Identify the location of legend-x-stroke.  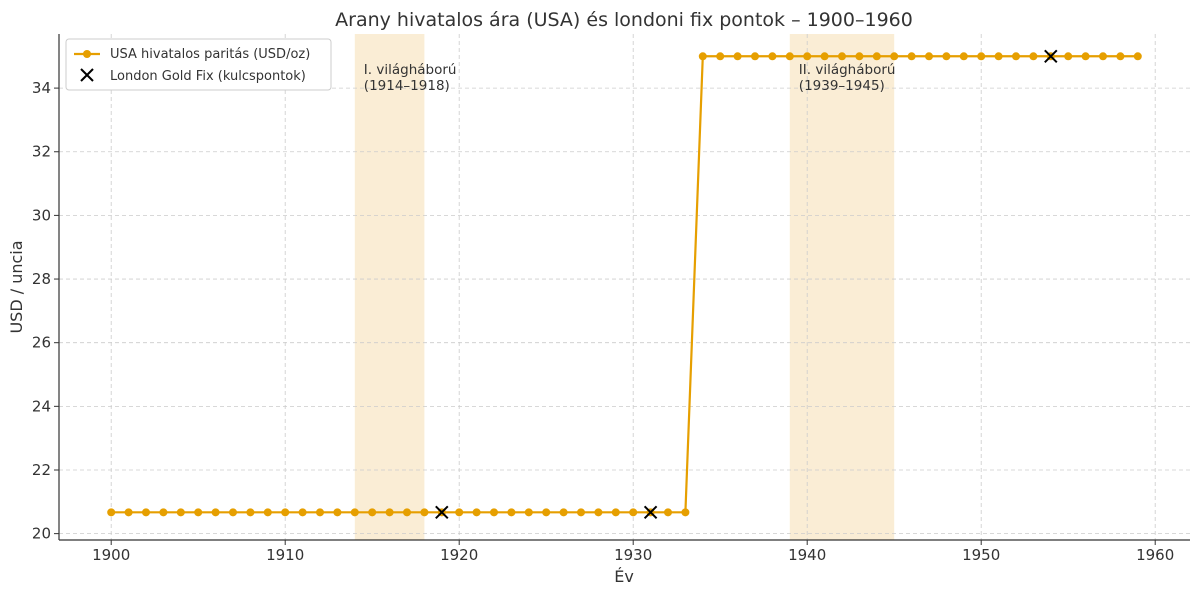
(87, 75).